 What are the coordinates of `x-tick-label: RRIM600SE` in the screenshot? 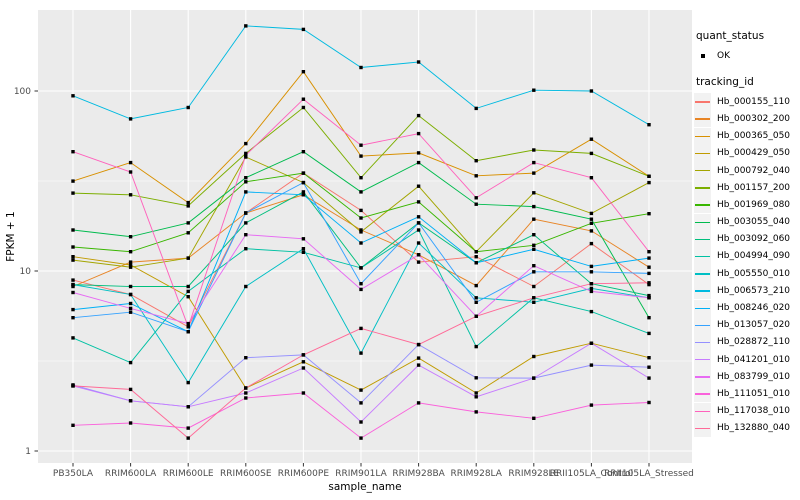 It's located at (246, 474).